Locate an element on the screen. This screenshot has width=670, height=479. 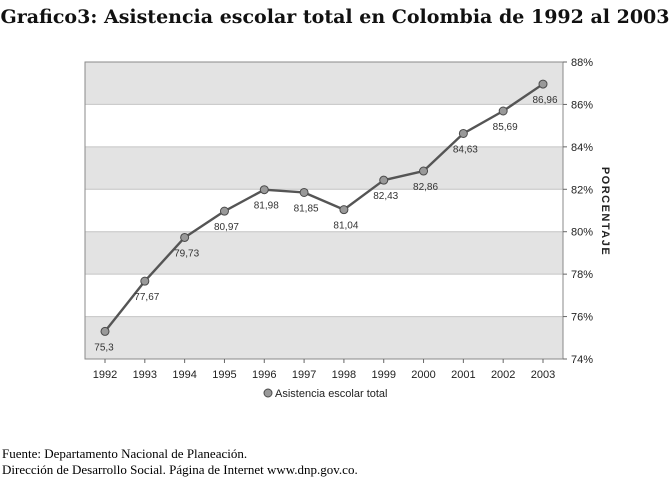
data-label: 84,63 is located at coordinates (465, 149).